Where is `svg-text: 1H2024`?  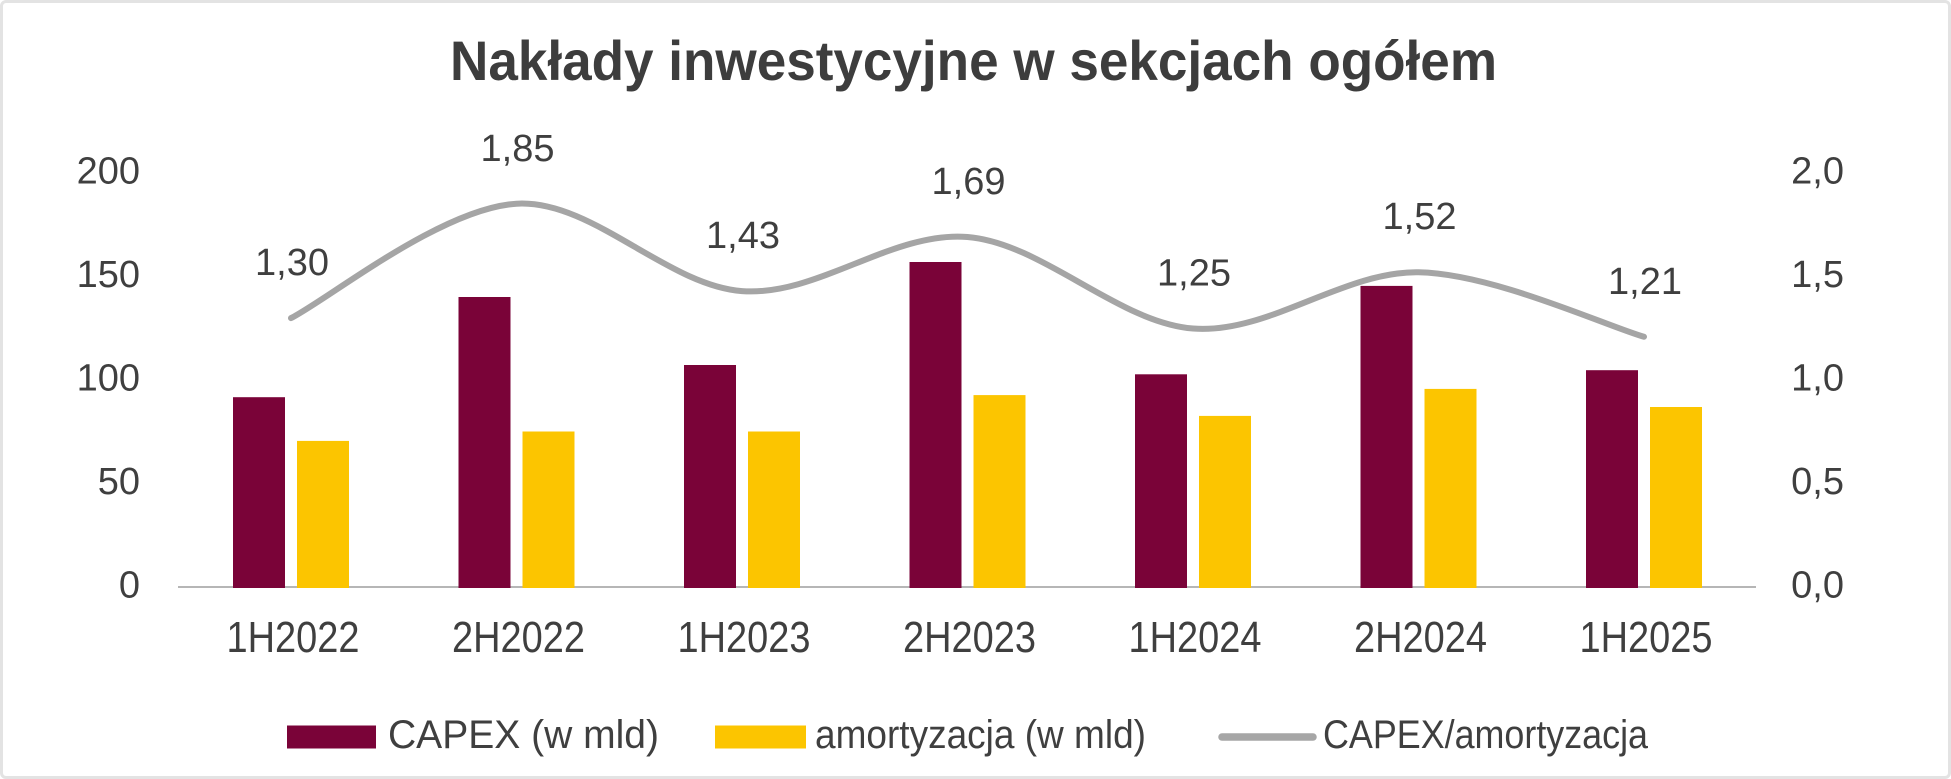
svg-text: 1H2024 is located at coordinates (1195, 637).